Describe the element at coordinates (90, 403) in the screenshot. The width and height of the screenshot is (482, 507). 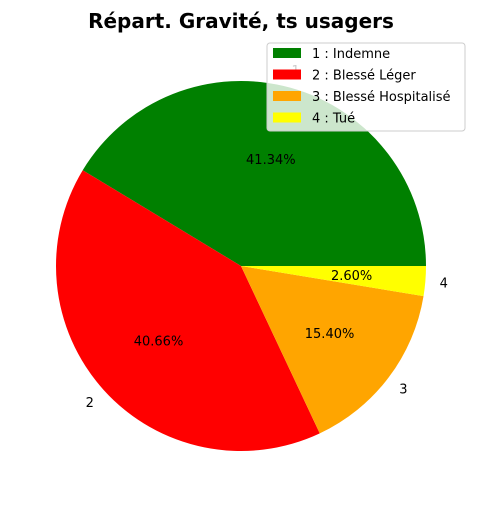
I see `category-label-2: 2` at that location.